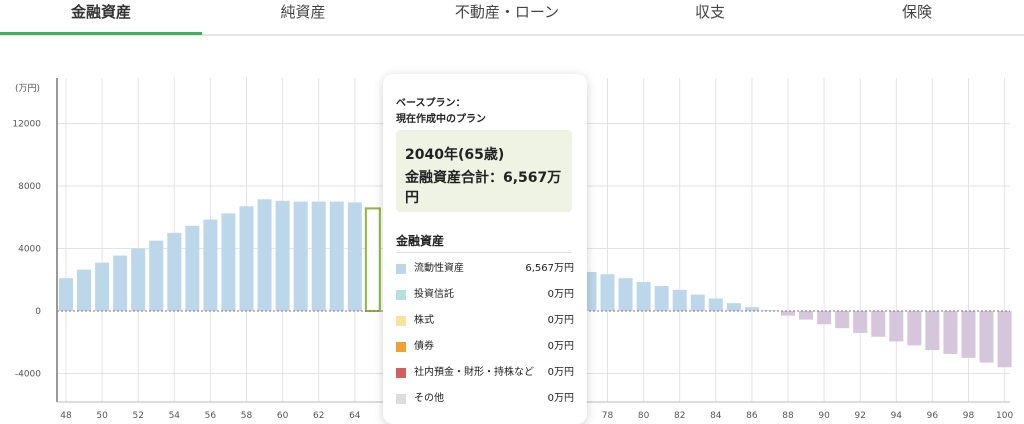 The image size is (1024, 424). Describe the element at coordinates (26, 125) in the screenshot. I see `y-tick-label: 12000` at that location.